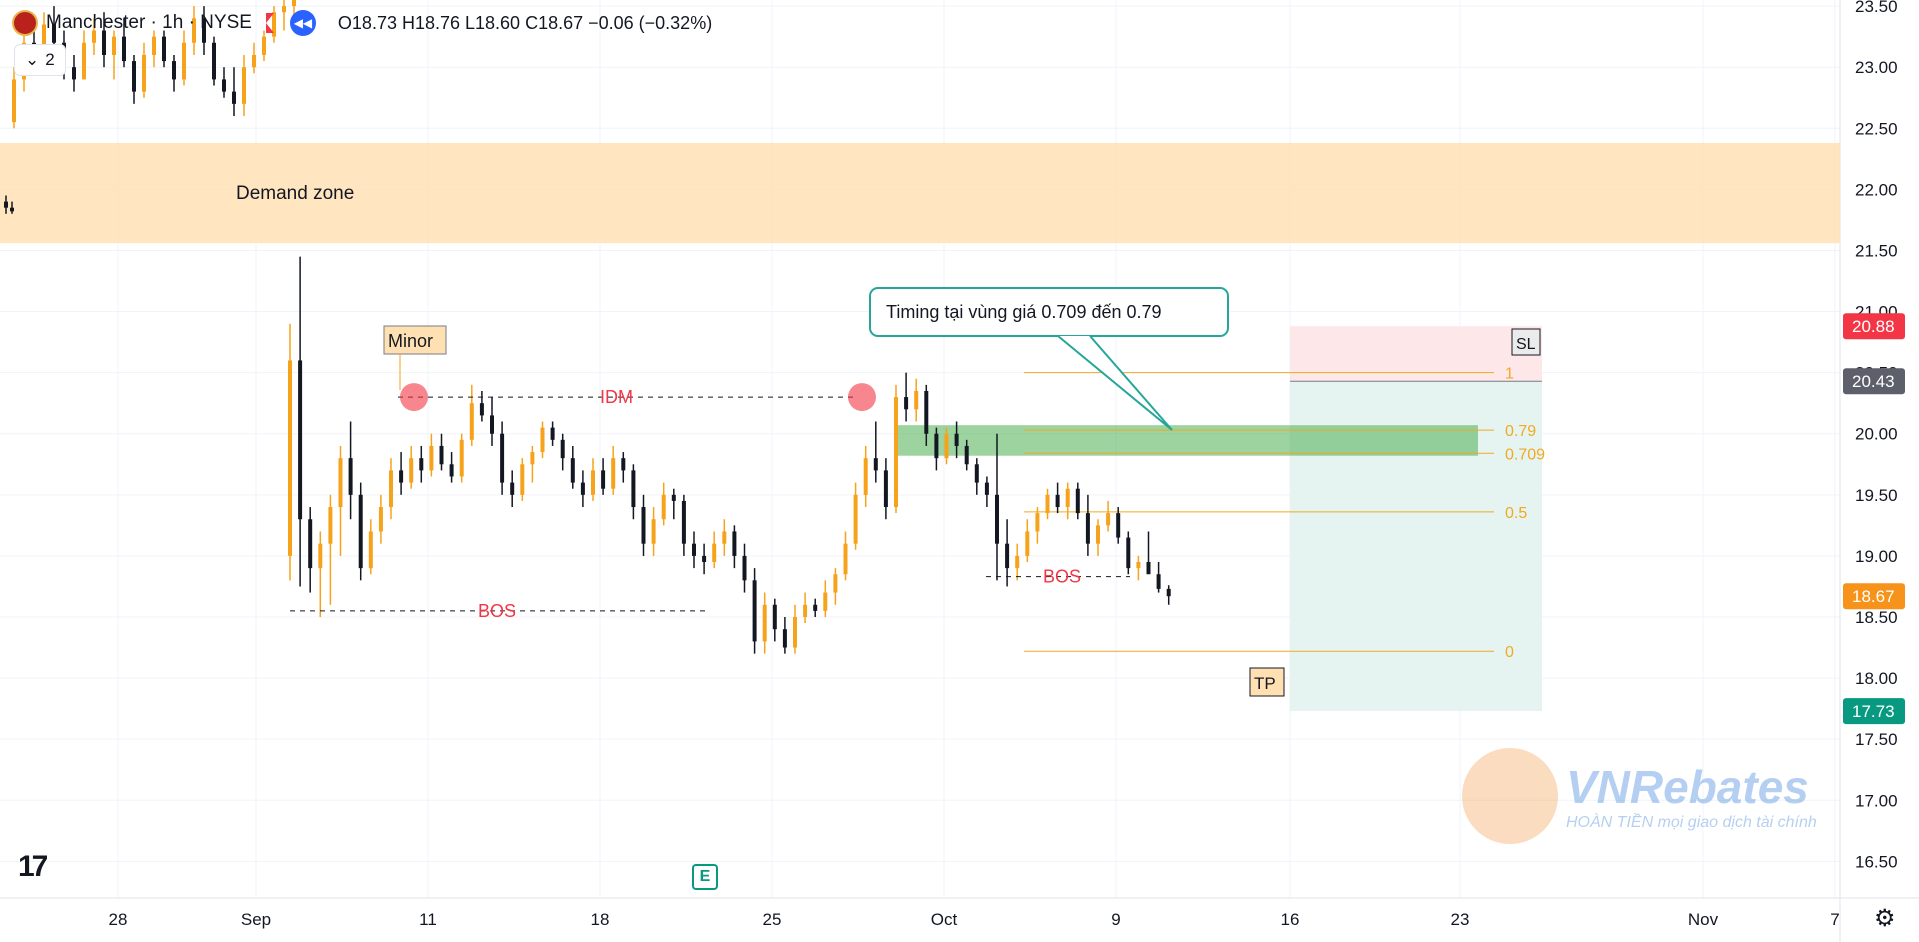  Describe the element at coordinates (415, 340) in the screenshot. I see `minor-label-box` at that location.